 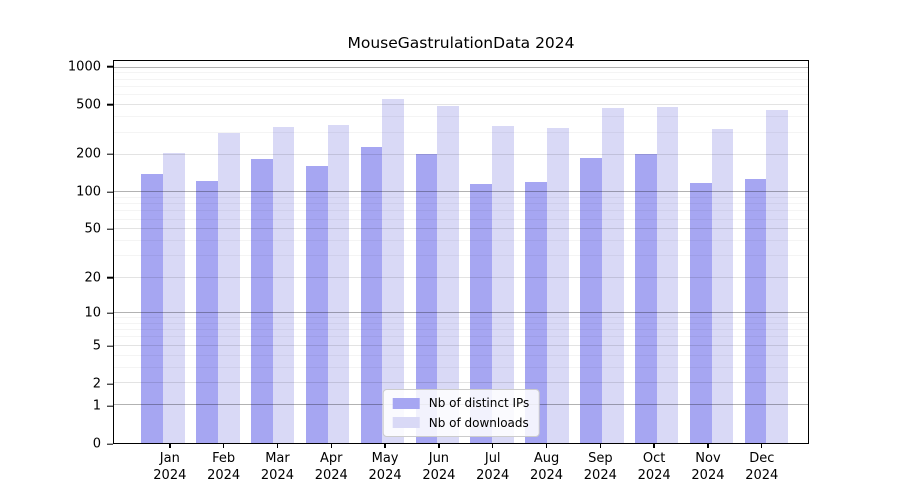 I want to click on month-label: Oct, so click(x=654, y=458).